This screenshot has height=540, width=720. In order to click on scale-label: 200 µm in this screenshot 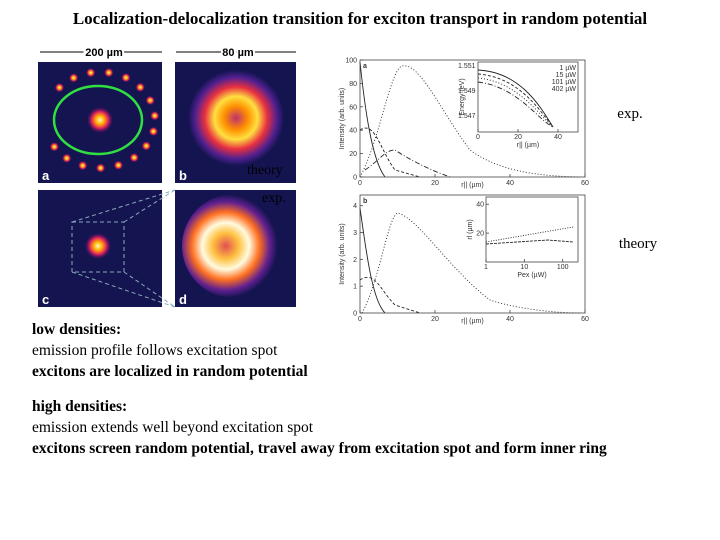, I will do `click(104, 53)`.